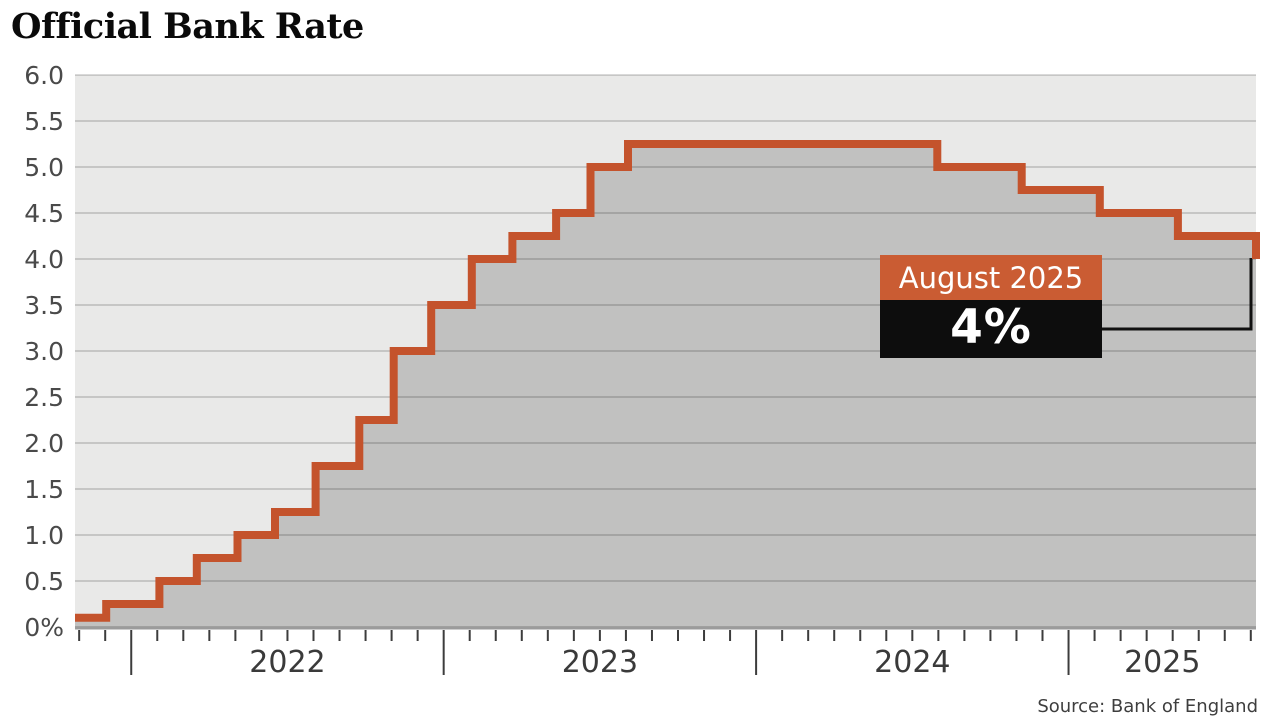 Image resolution: width=1270 pixels, height=728 pixels. What do you see at coordinates (1177, 294) in the screenshot?
I see `annotation-connector` at bounding box center [1177, 294].